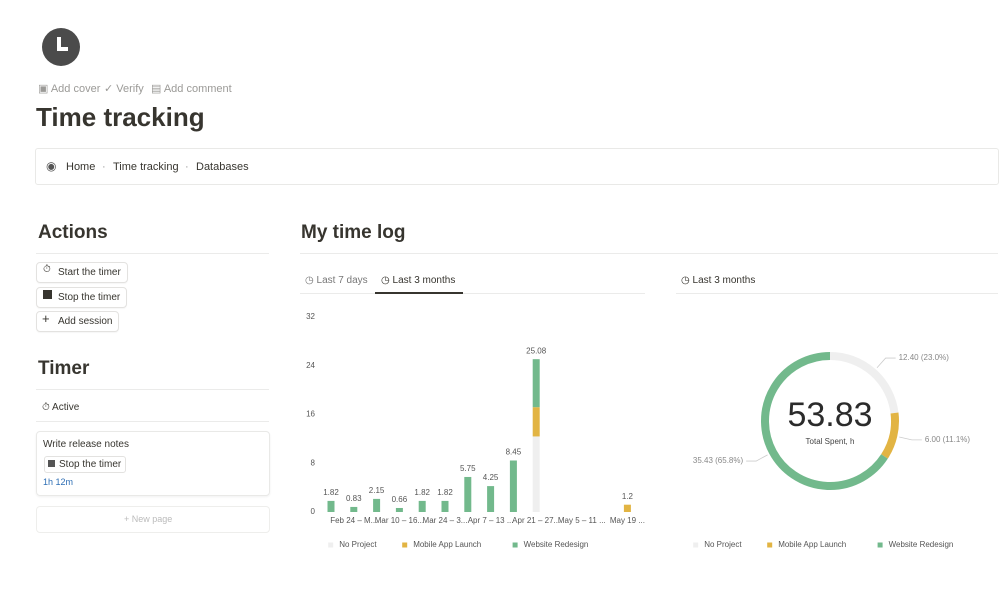 This screenshot has width=1000, height=601. Describe the element at coordinates (153, 463) in the screenshot. I see `timer-card` at that location.